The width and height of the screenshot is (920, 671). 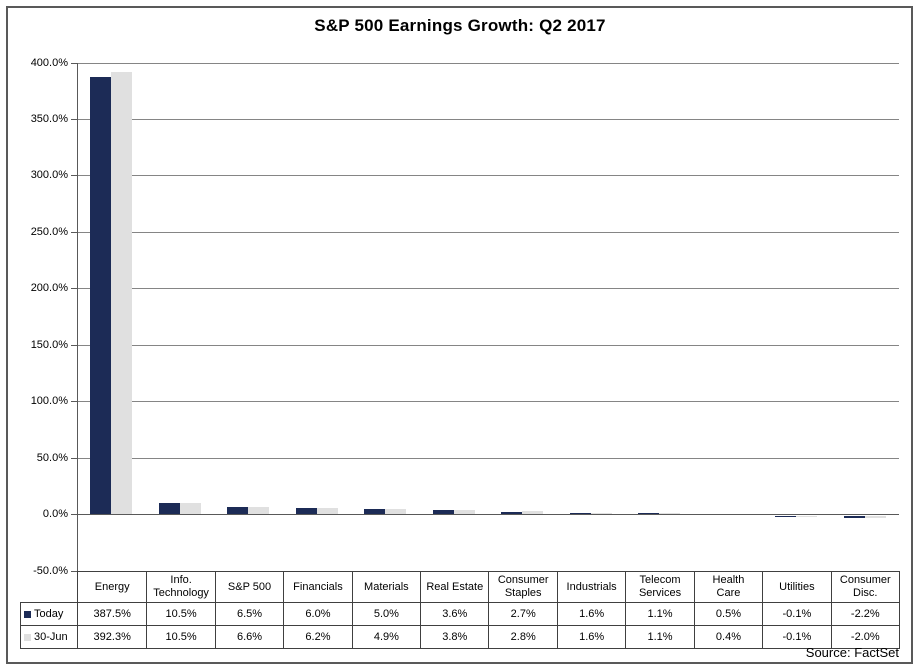 What do you see at coordinates (49, 288) in the screenshot?
I see `y-axis-label-200-0: 200.0%` at bounding box center [49, 288].